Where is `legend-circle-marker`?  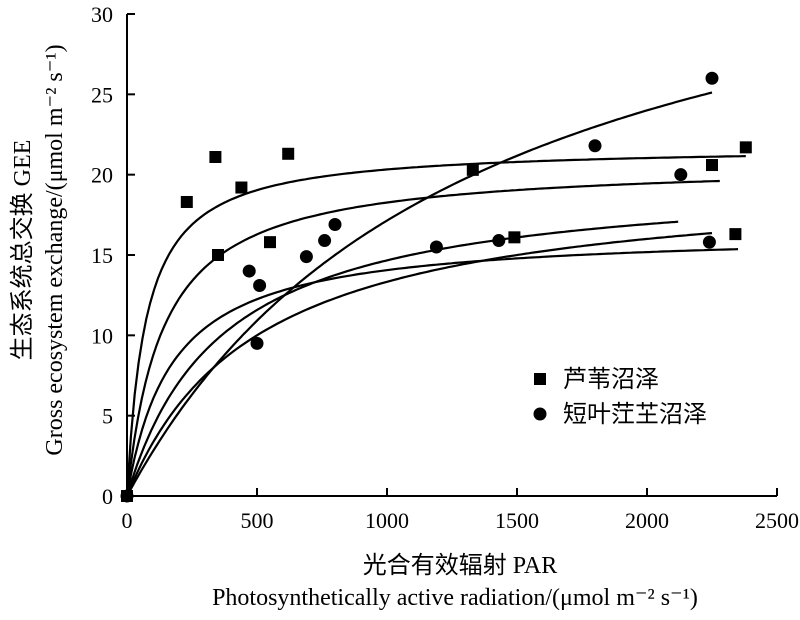 legend-circle-marker is located at coordinates (540, 414).